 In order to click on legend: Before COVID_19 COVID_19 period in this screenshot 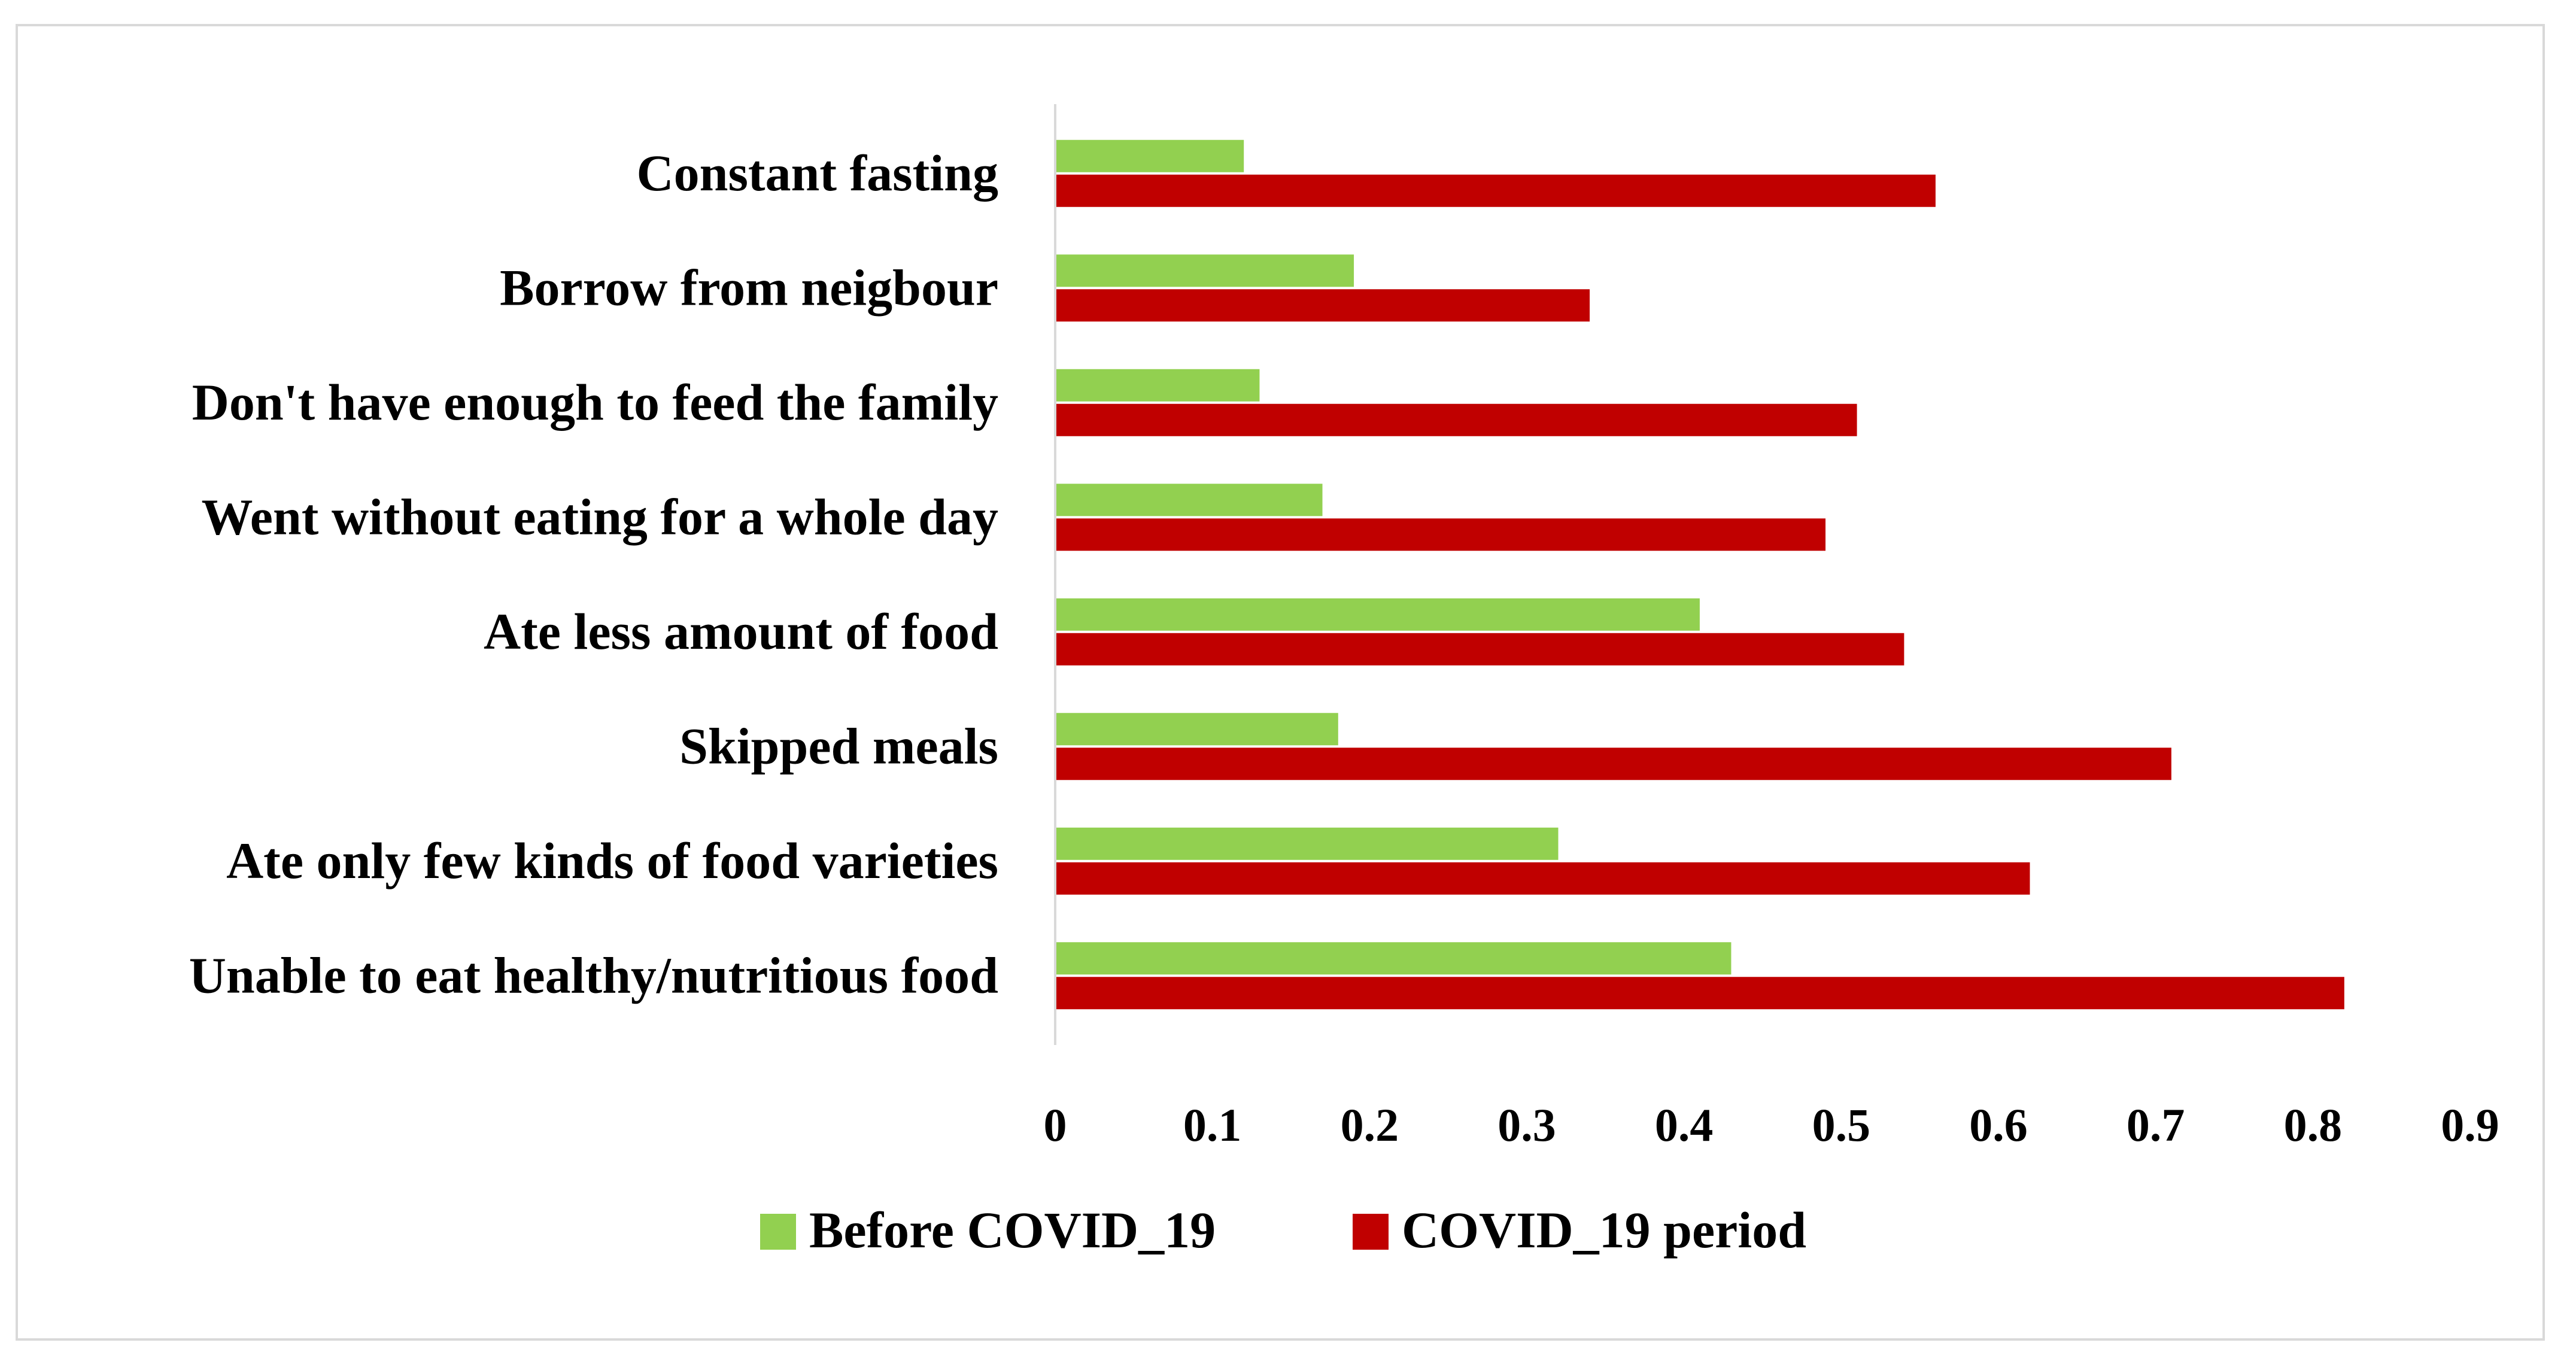, I will do `click(1283, 1230)`.